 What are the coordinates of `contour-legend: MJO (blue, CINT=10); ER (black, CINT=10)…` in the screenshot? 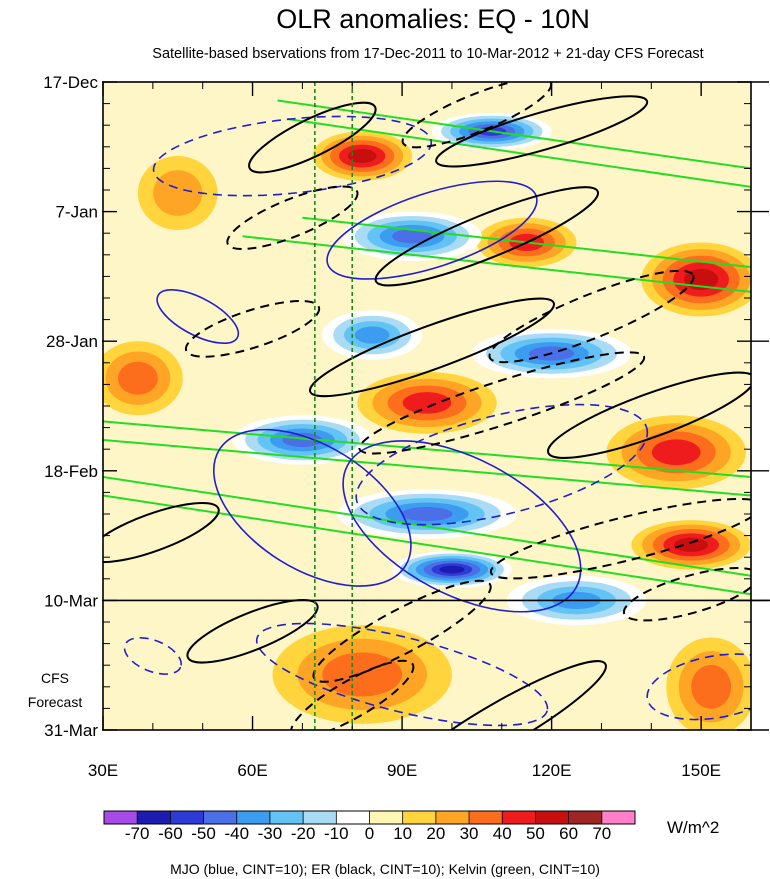 It's located at (385, 869).